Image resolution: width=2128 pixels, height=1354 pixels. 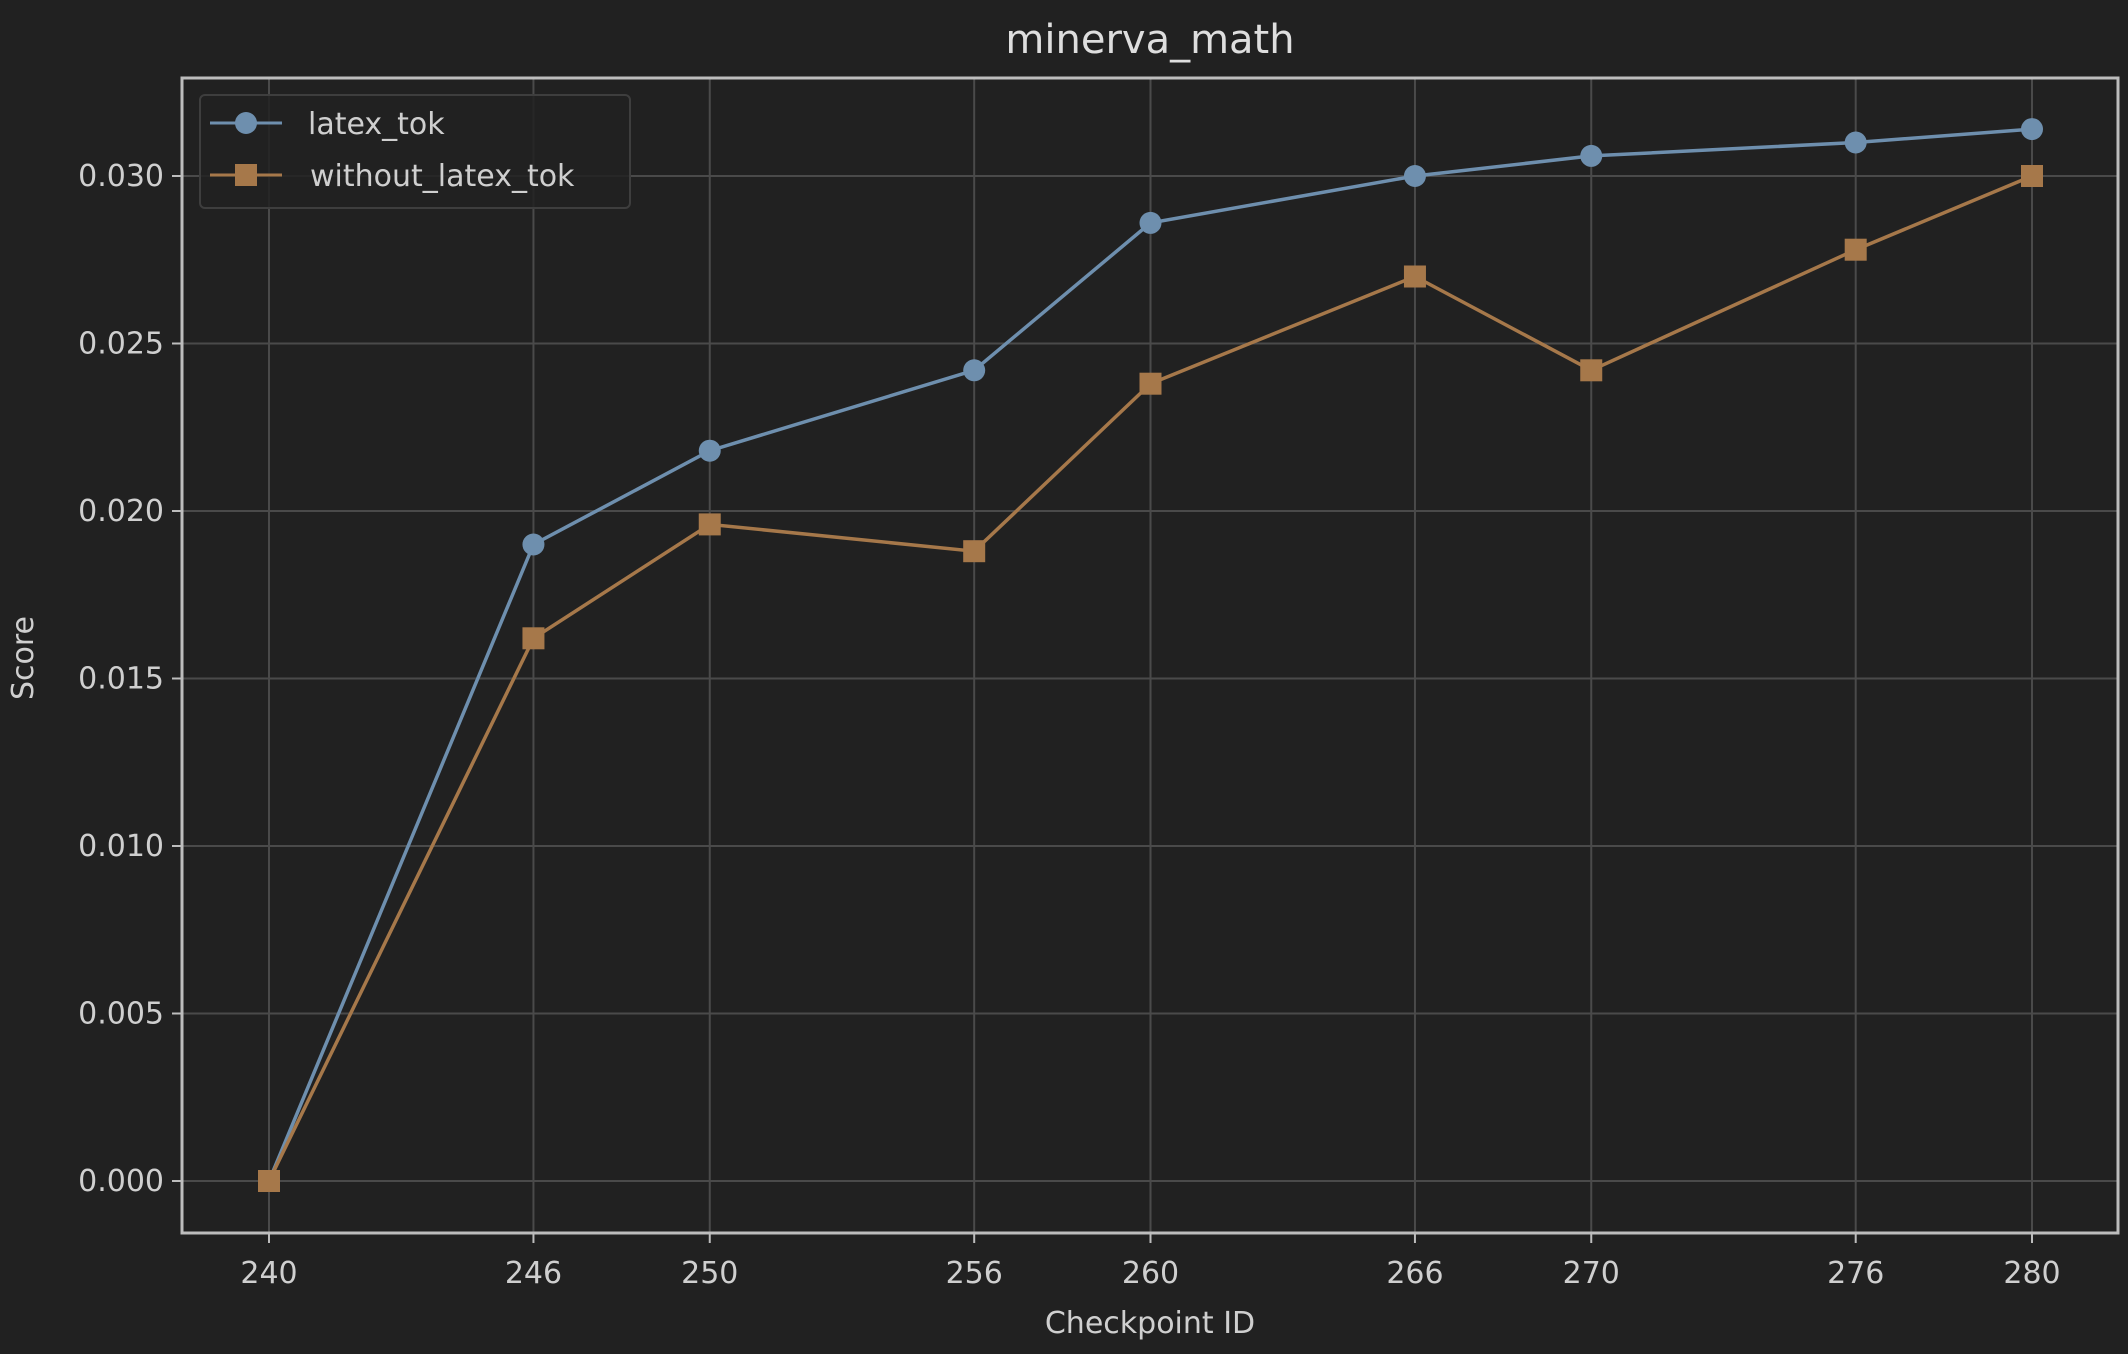 What do you see at coordinates (121, 511) in the screenshot?
I see `y-tick-label: 0.020` at bounding box center [121, 511].